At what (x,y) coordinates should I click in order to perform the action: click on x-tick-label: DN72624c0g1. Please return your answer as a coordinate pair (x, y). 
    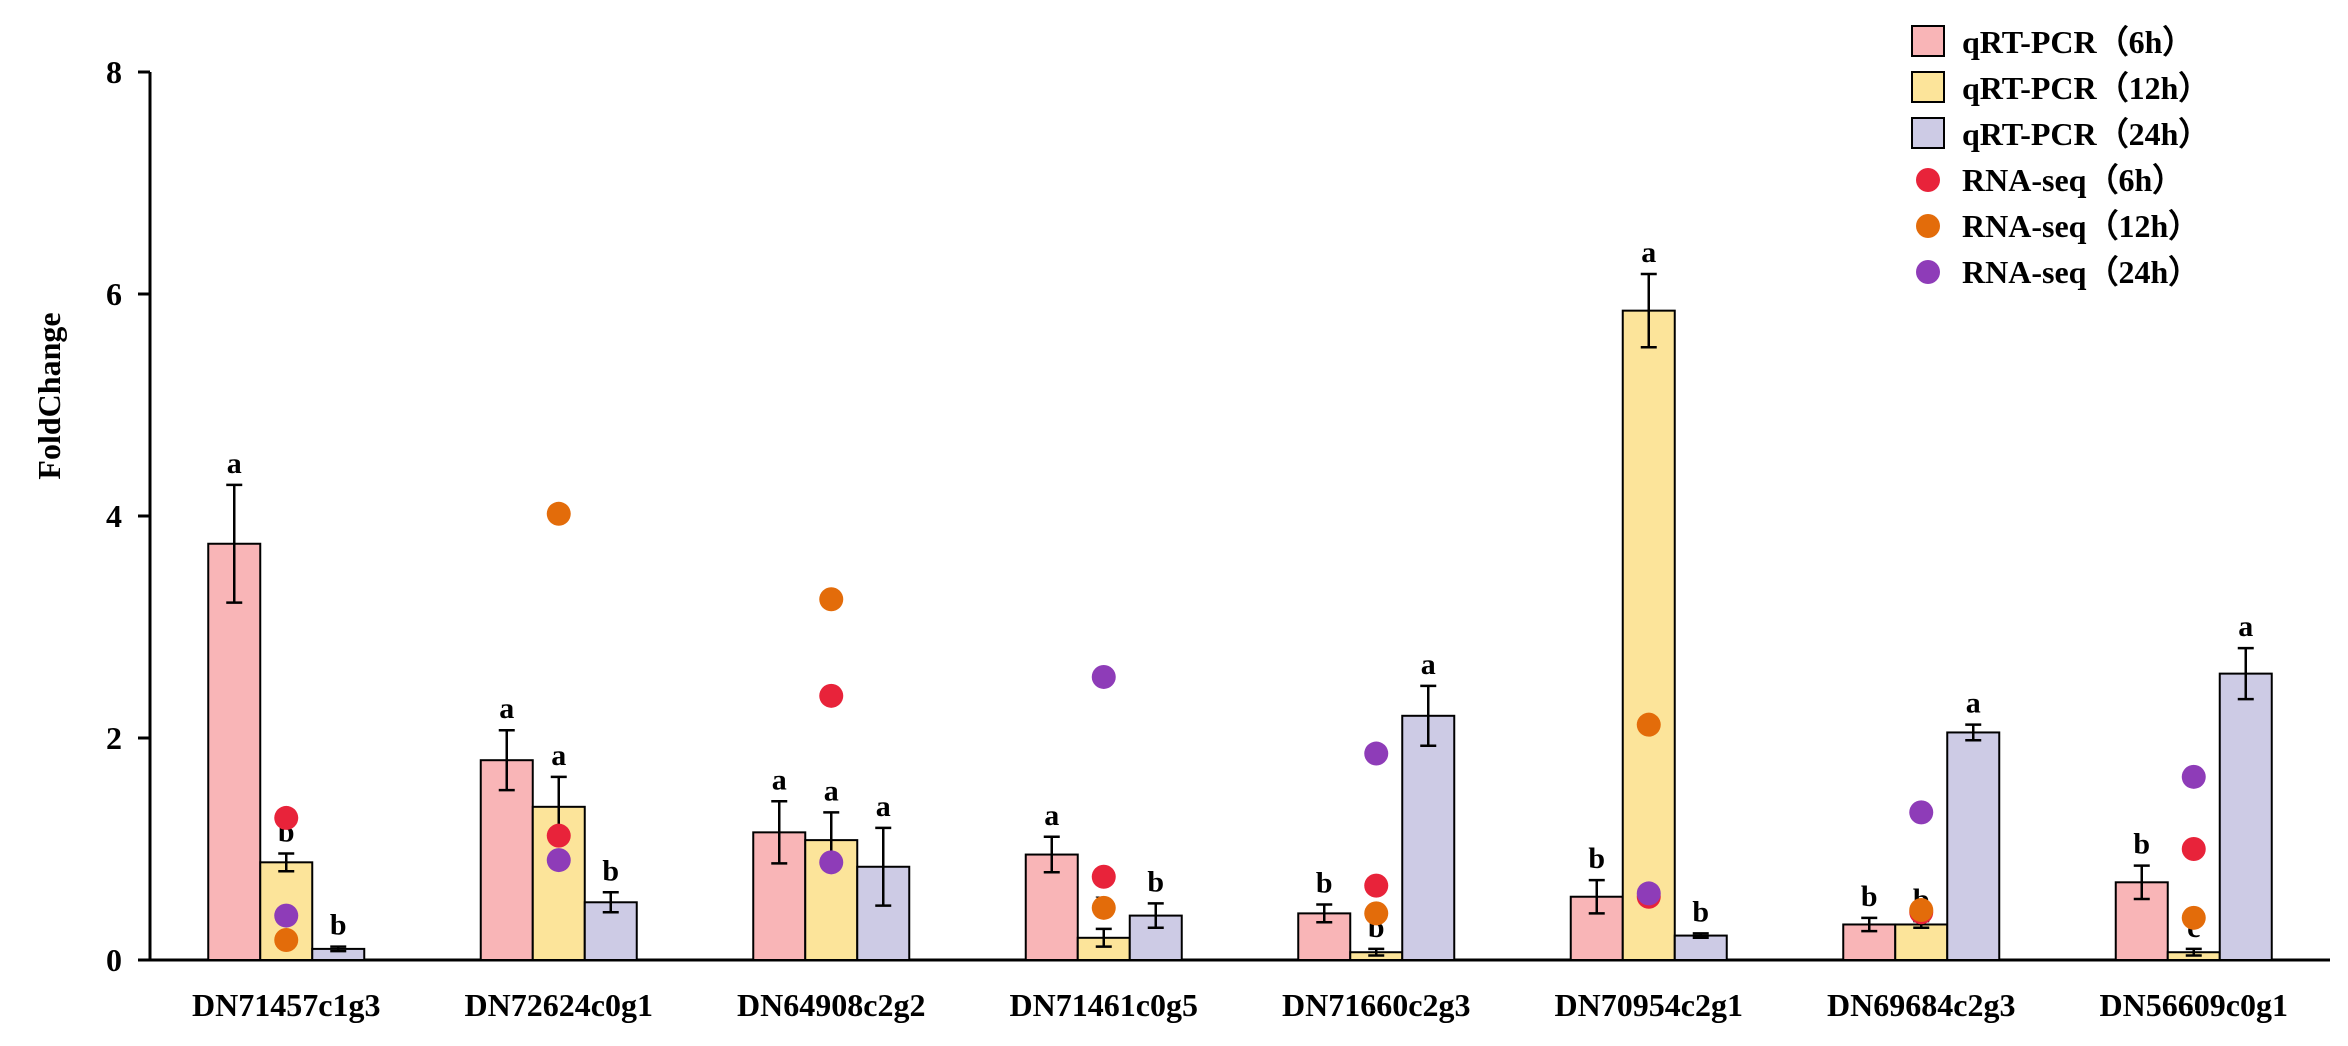
    Looking at the image, I should click on (559, 1005).